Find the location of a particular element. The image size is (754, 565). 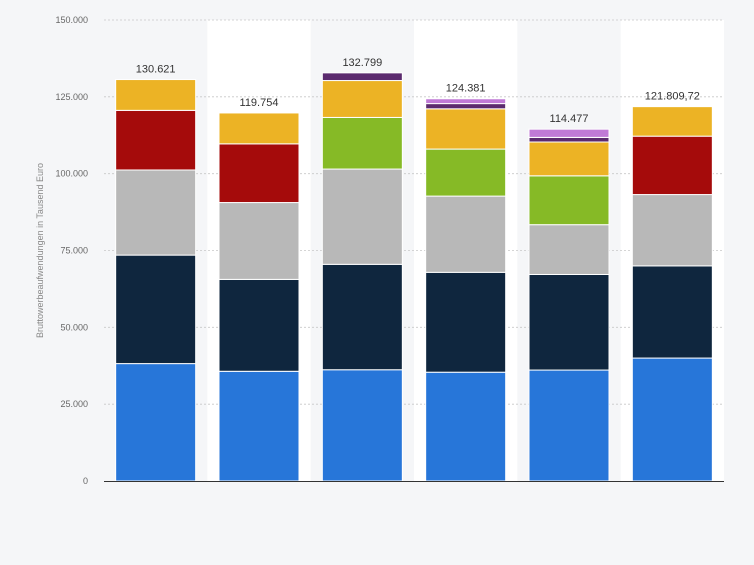

y-axis-ticks: 0 25.000 50.000 75.000 100.000 125.000 150.000 is located at coordinates (71, 250).